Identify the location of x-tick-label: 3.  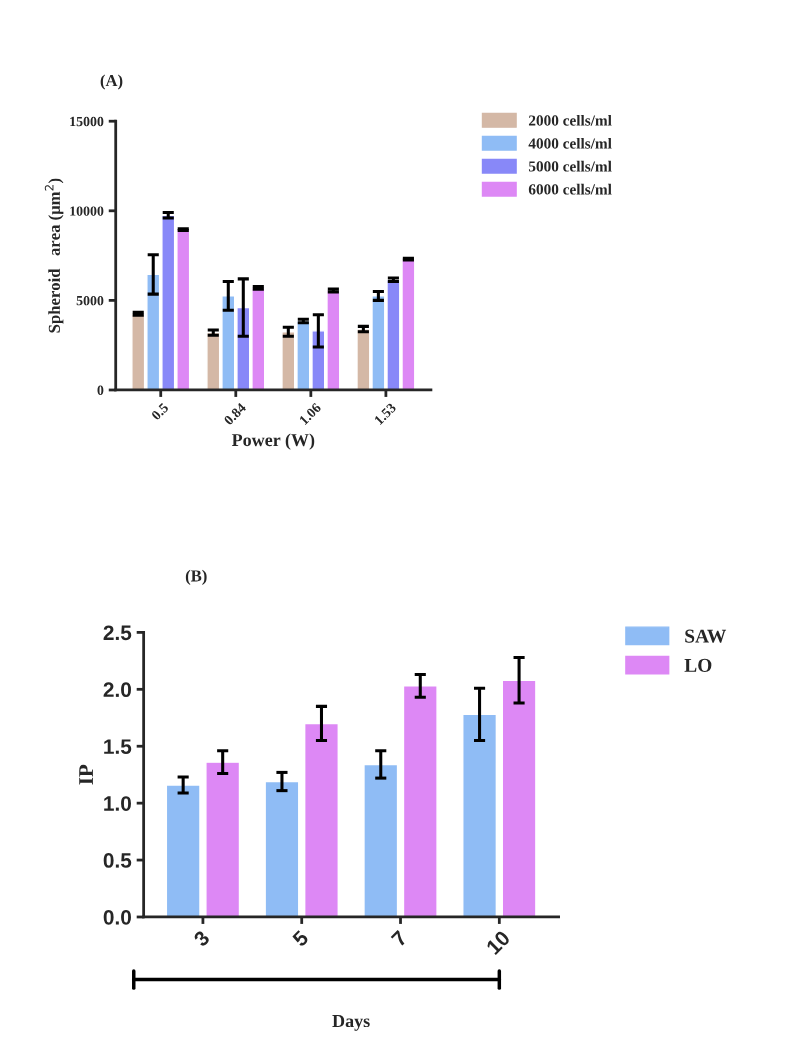
(201, 938).